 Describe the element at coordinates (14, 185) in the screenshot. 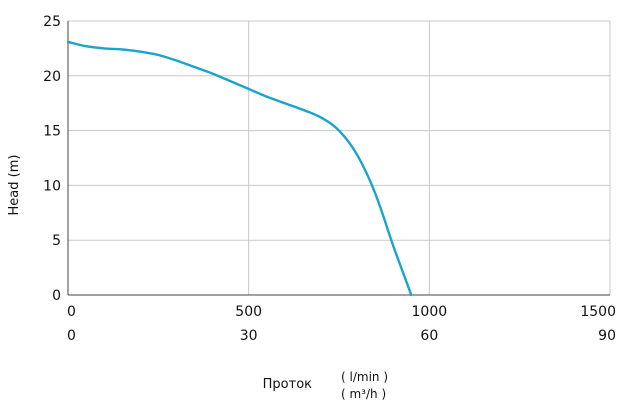

I see `y-axis-label: Head (m)` at that location.